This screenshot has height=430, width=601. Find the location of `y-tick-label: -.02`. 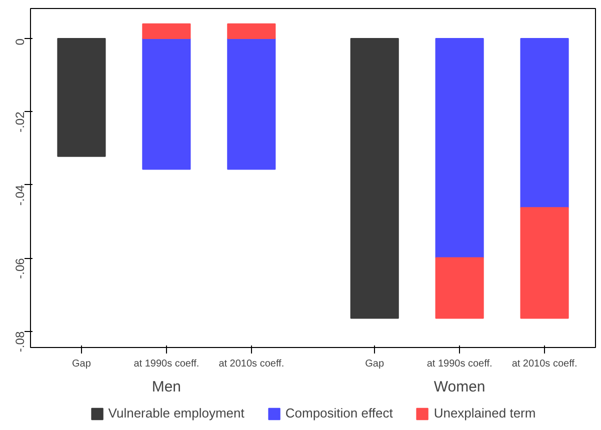

y-tick-label: -.02 is located at coordinates (20, 121).